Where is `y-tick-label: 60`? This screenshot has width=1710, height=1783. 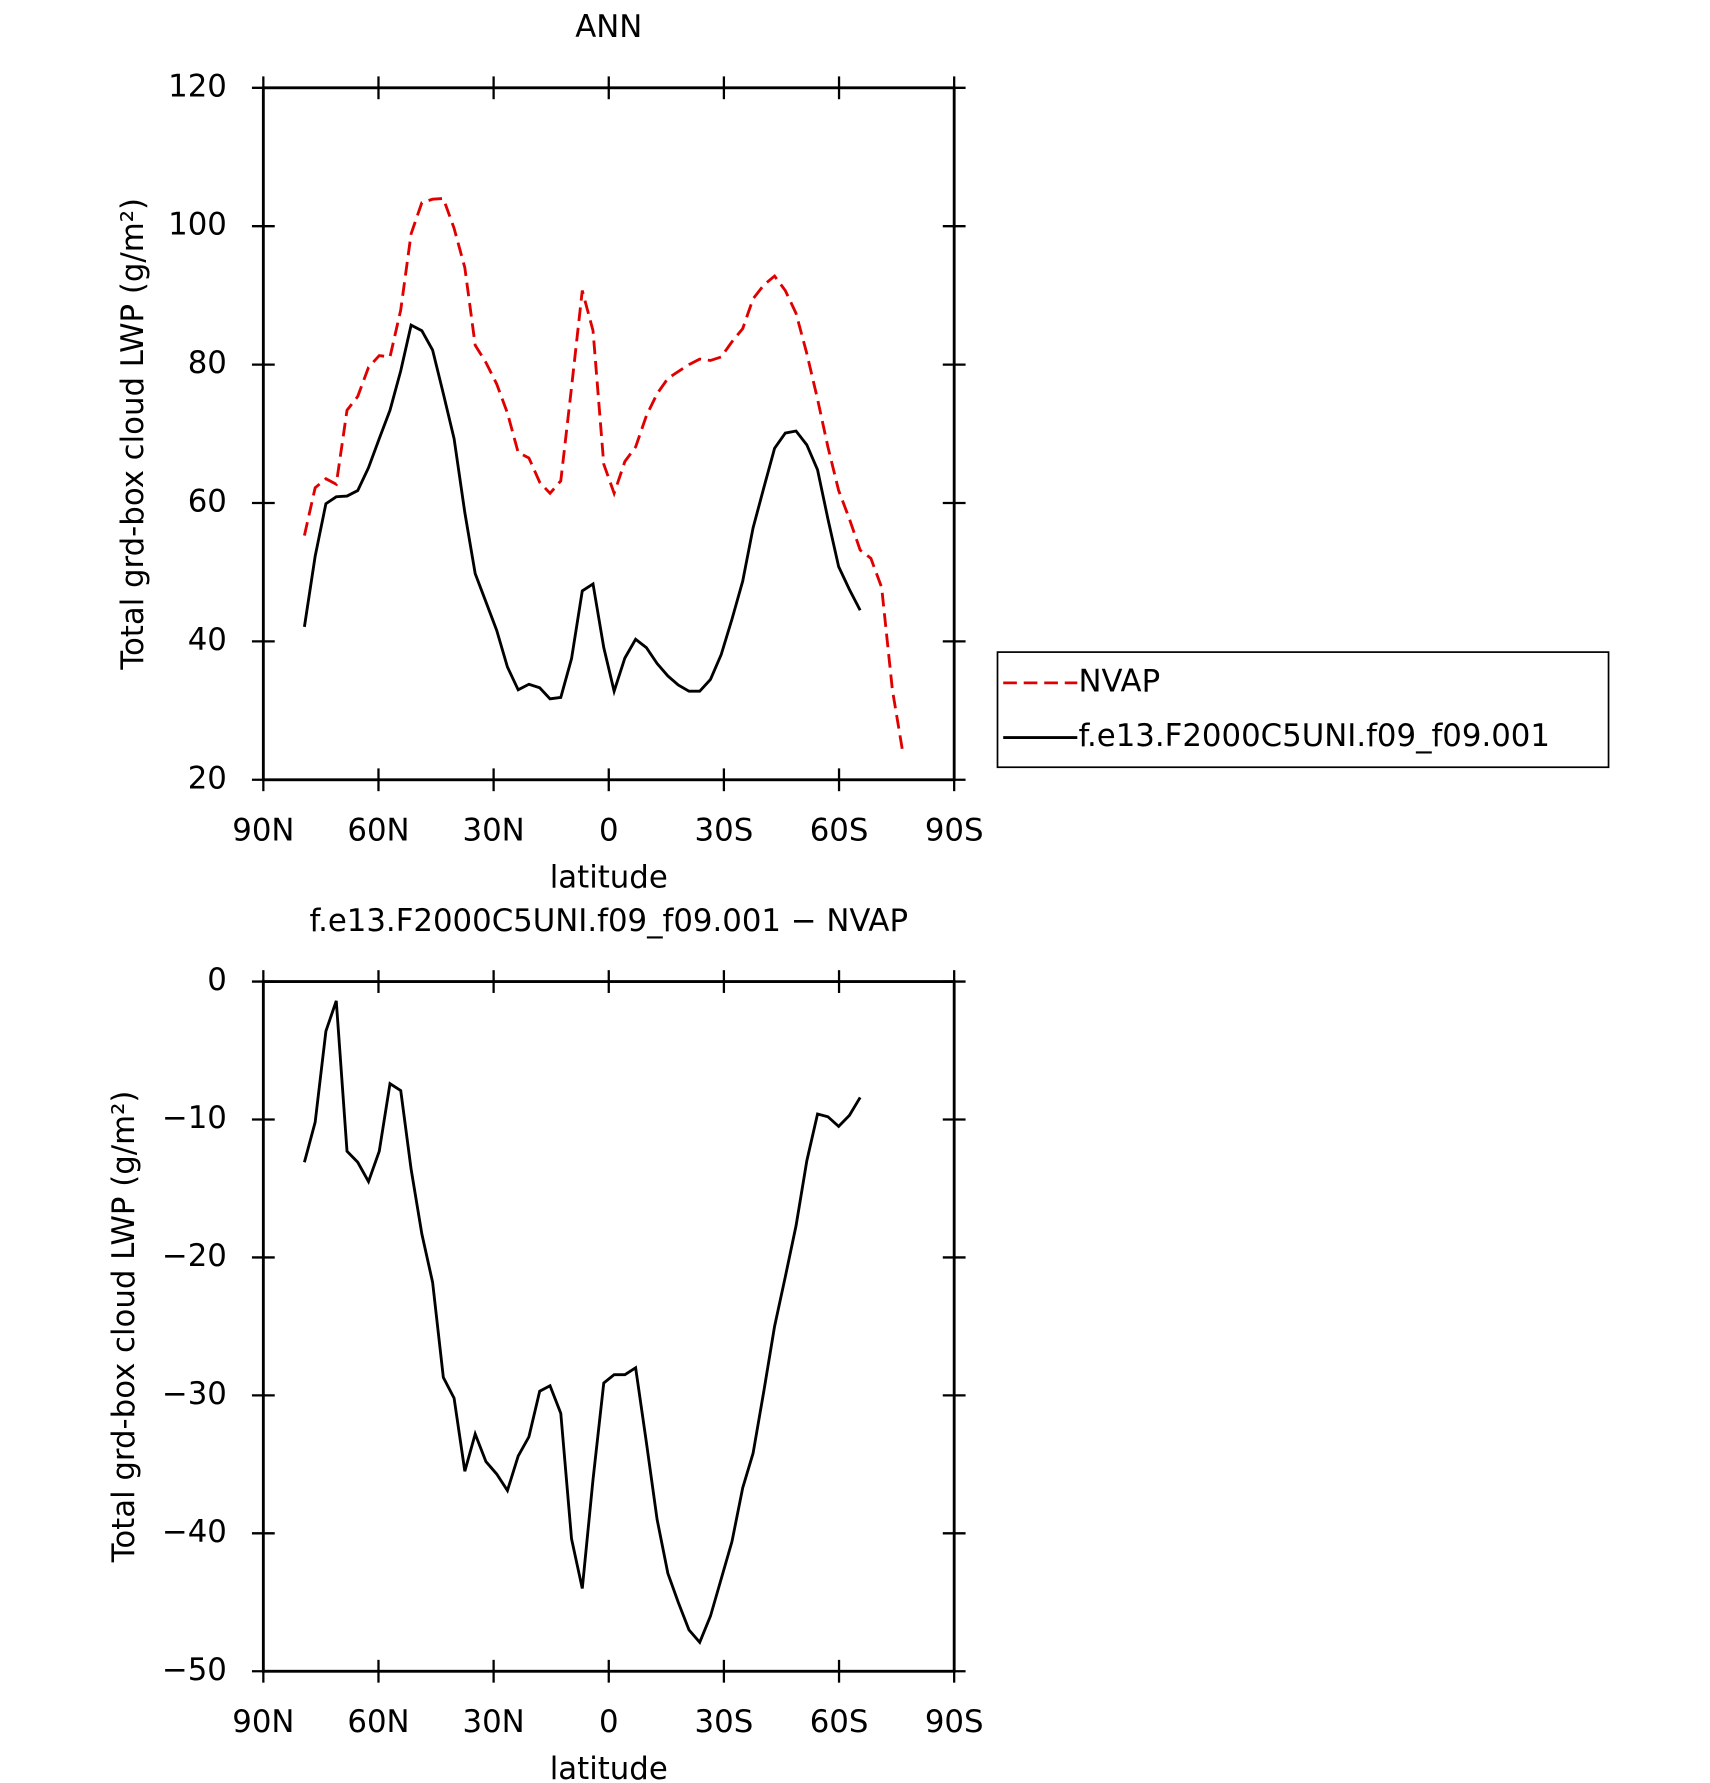
y-tick-label: 60 is located at coordinates (207, 501).